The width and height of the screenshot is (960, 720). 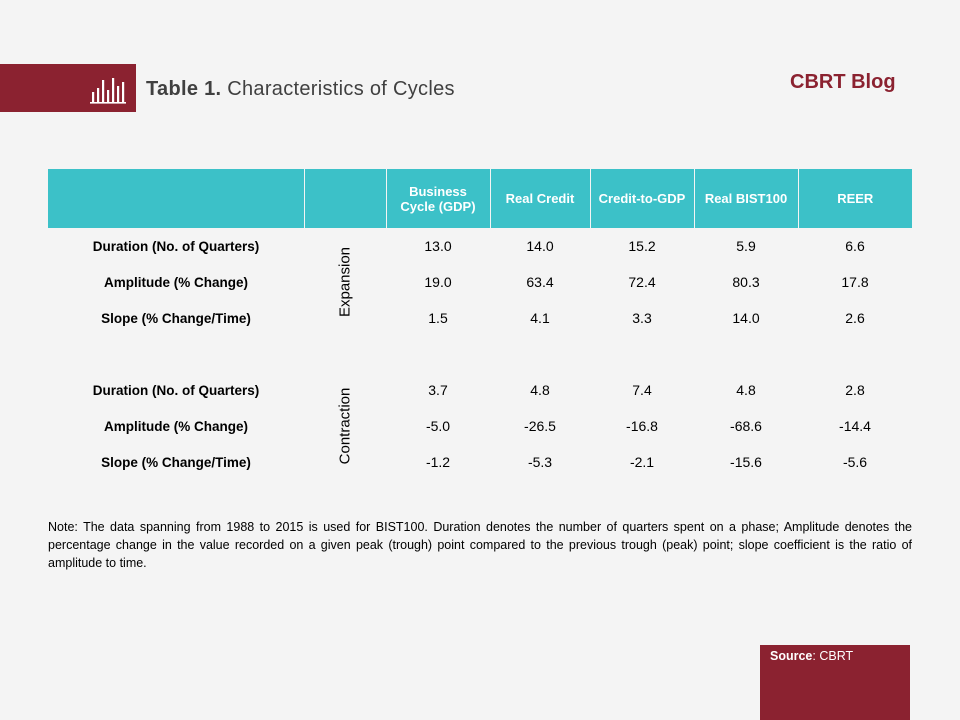 What do you see at coordinates (108, 91) in the screenshot?
I see `bar-chart-icon` at bounding box center [108, 91].